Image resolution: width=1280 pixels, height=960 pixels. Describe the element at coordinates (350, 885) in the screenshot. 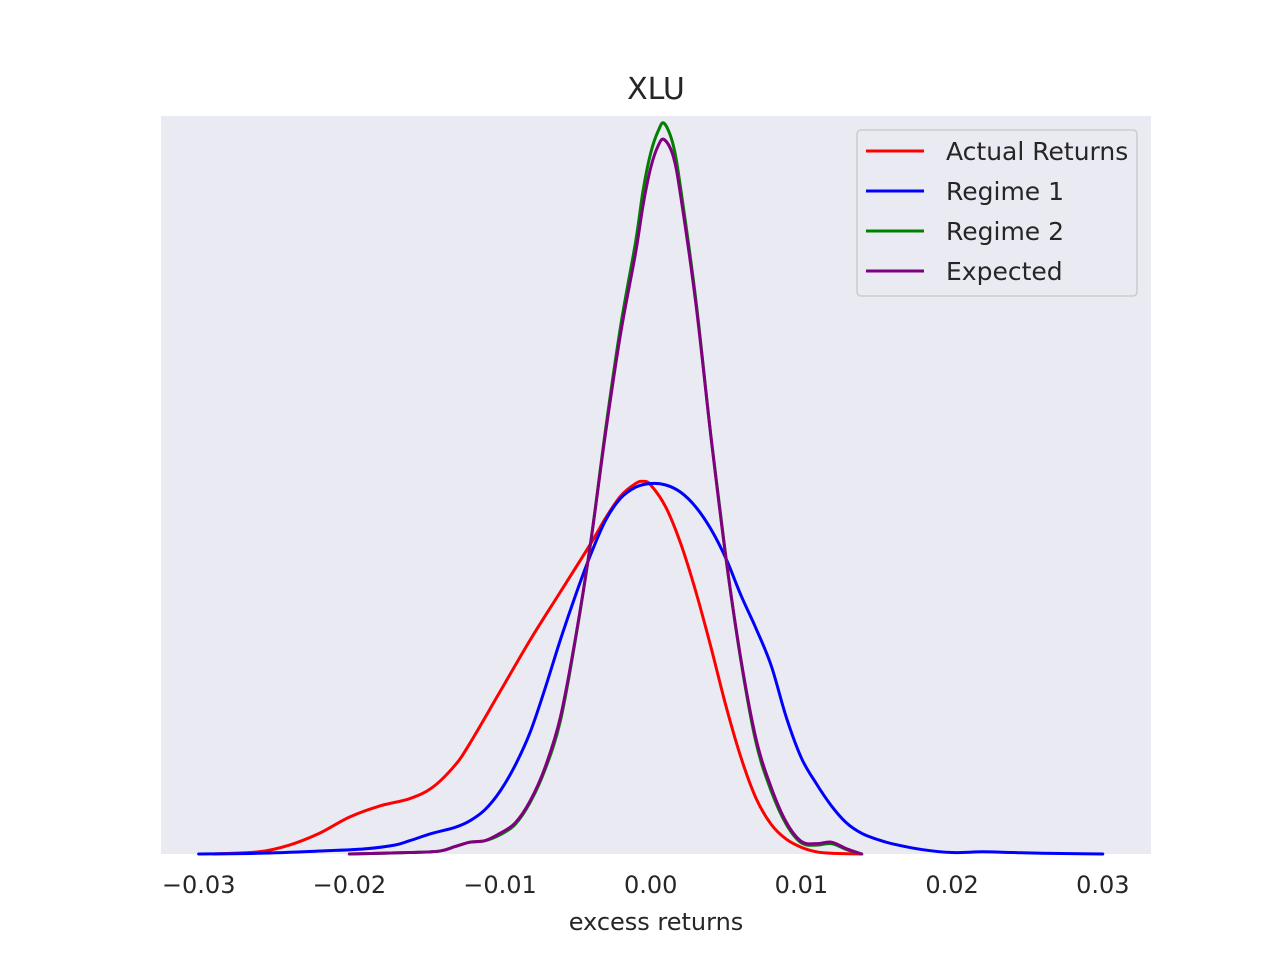

I see `x-tick-label: −0.02` at that location.